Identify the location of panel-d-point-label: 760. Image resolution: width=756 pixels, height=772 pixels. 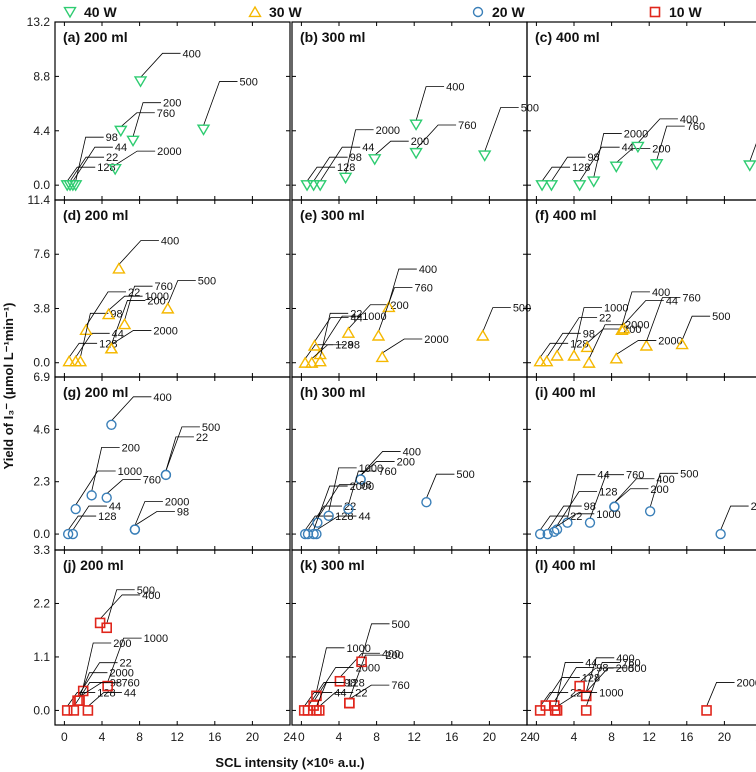
(164, 287).